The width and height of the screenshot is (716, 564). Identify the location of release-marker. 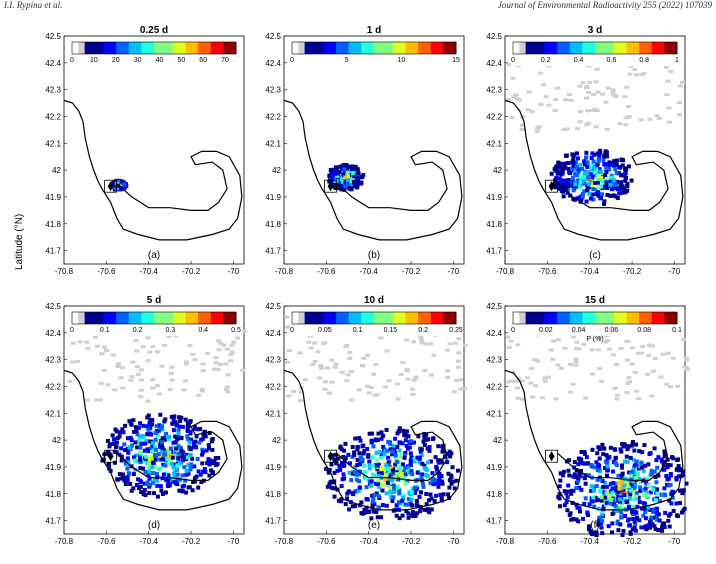
(551, 456).